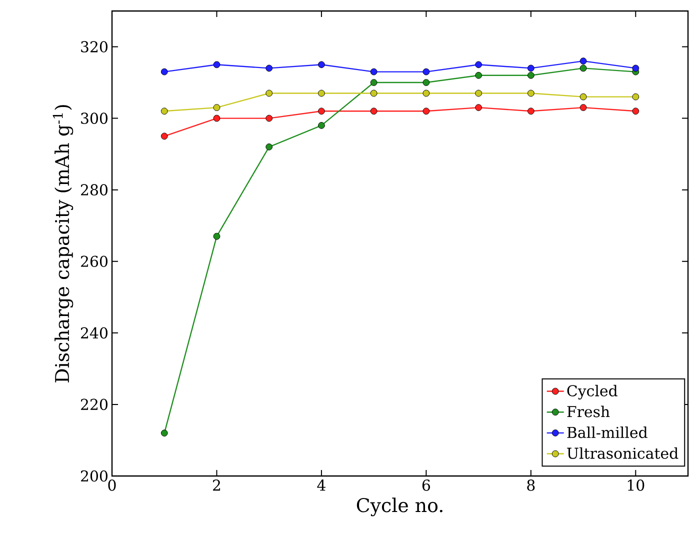  What do you see at coordinates (94, 333) in the screenshot?
I see `y-tick-label: 240` at bounding box center [94, 333].